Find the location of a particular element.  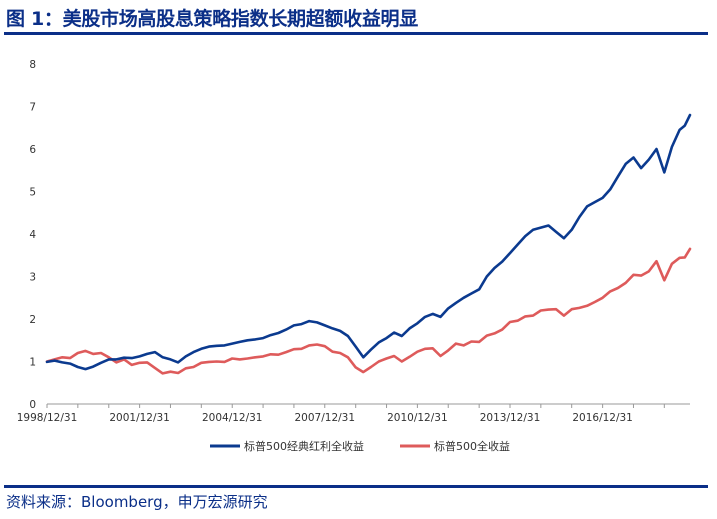

y-tick-label: 3 is located at coordinates (32, 278).